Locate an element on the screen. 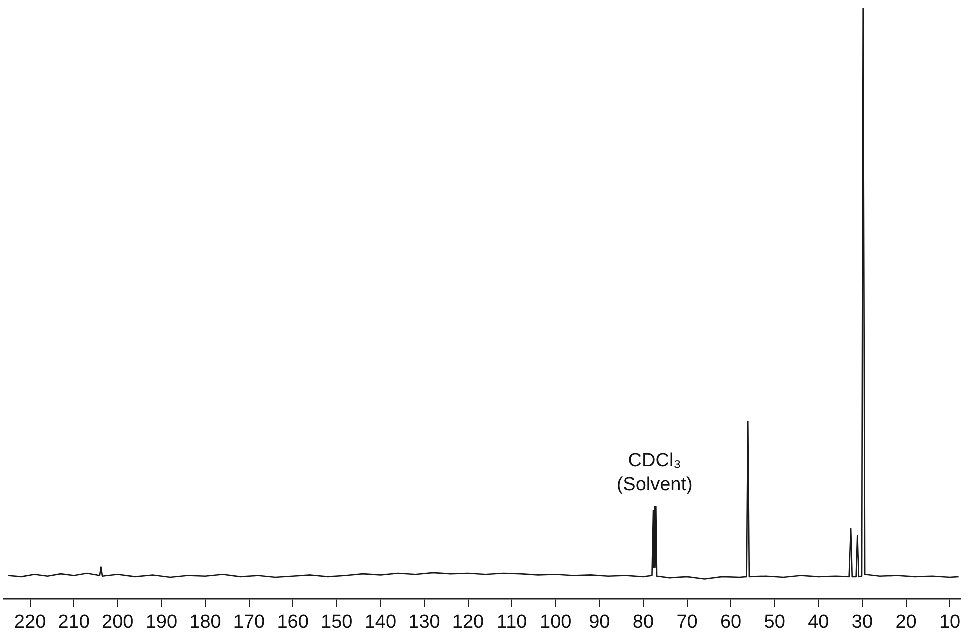 This screenshot has height=640, width=969. x-tick-label: 10 is located at coordinates (950, 622).